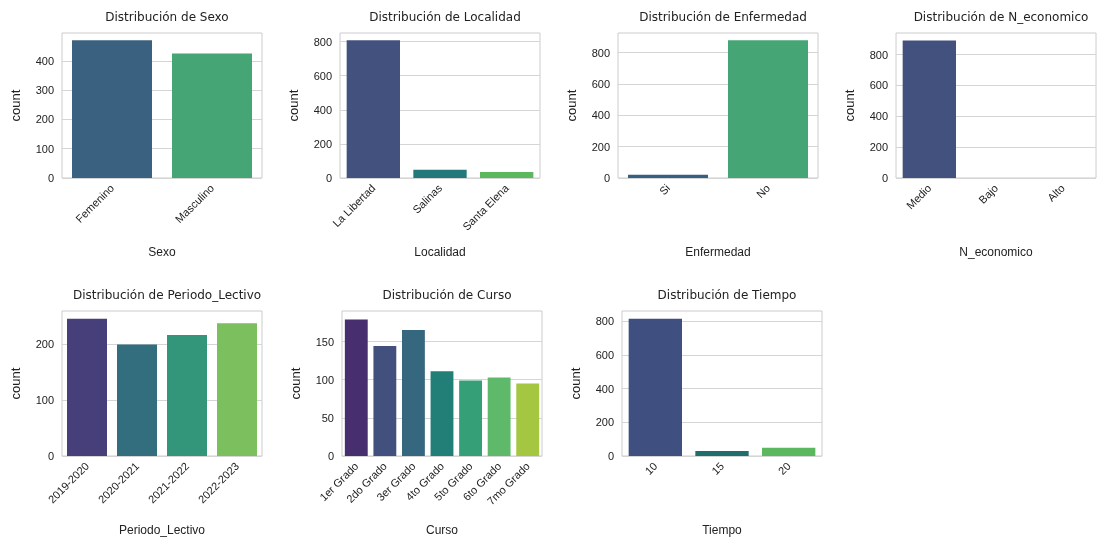 Image resolution: width=1104 pixels, height=546 pixels. I want to click on x-axis-title: N_economico, so click(996, 252).